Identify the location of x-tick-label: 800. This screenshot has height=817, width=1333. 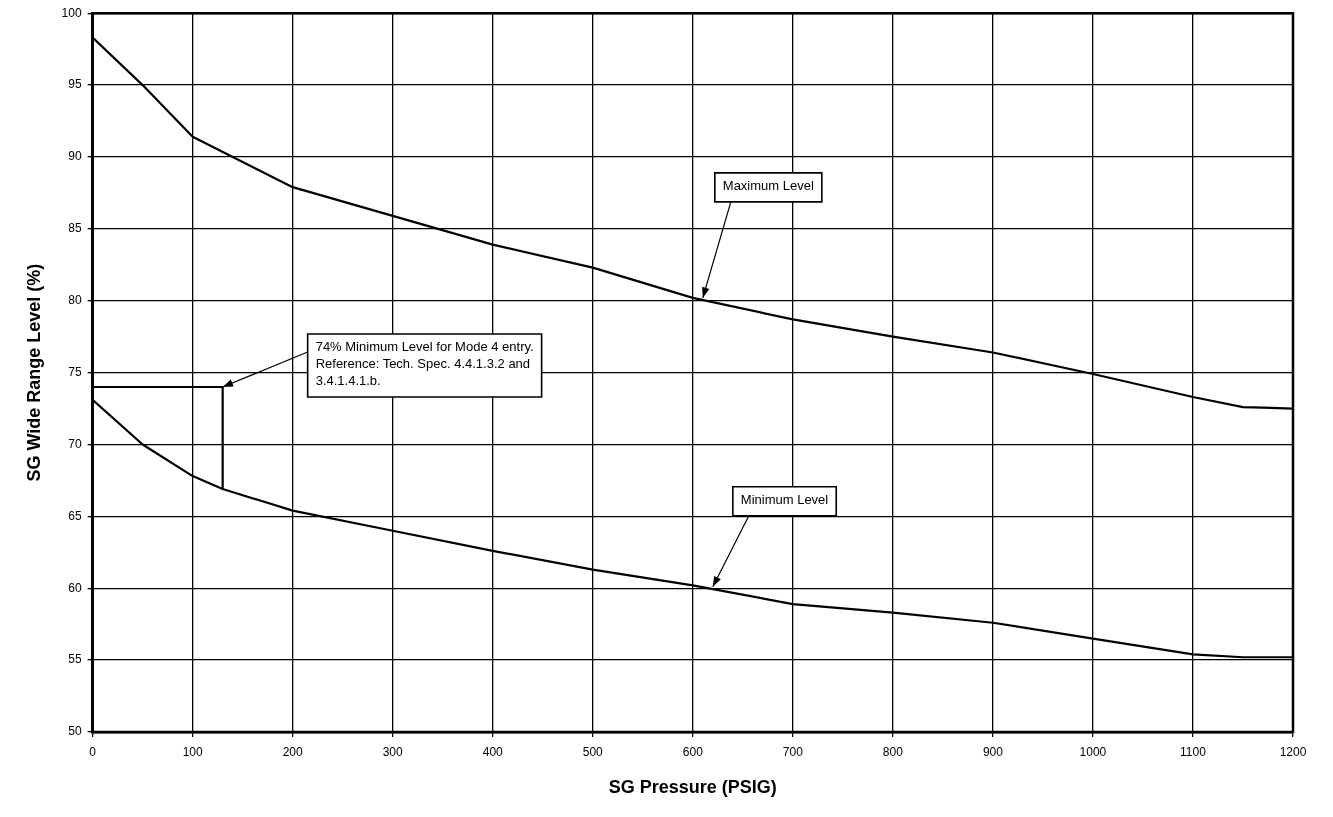
(893, 751).